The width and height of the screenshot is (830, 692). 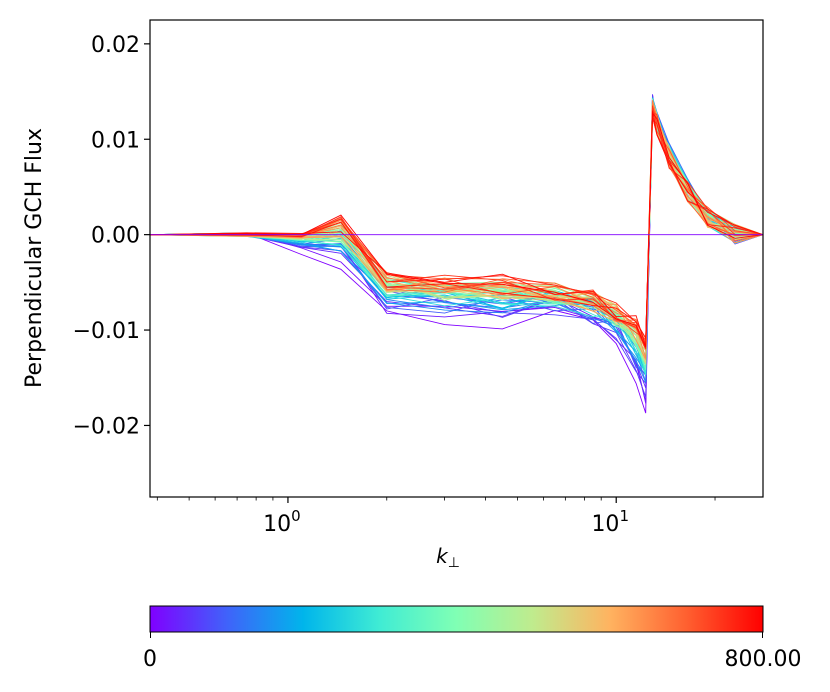 I want to click on x-axis-label-main: k, so click(x=442, y=556).